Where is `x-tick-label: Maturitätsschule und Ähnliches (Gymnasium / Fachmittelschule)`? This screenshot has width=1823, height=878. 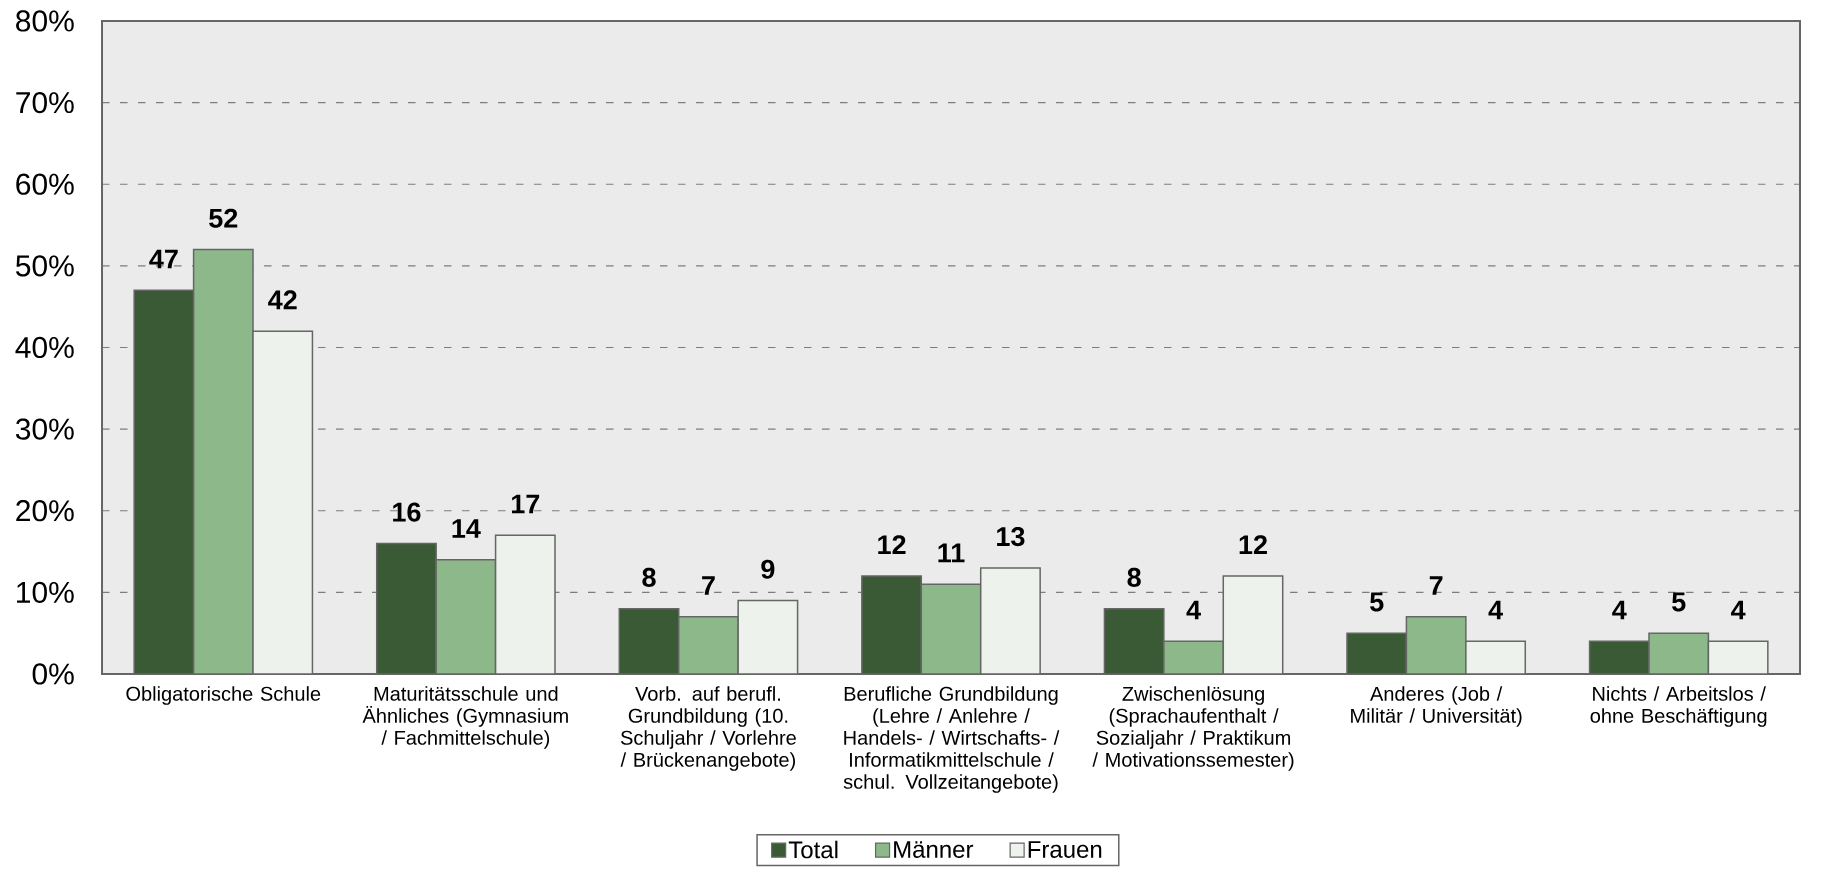 x-tick-label: Maturitätsschule und Ähnliches (Gymnasium / Fachmittelschule) is located at coordinates (465, 717).